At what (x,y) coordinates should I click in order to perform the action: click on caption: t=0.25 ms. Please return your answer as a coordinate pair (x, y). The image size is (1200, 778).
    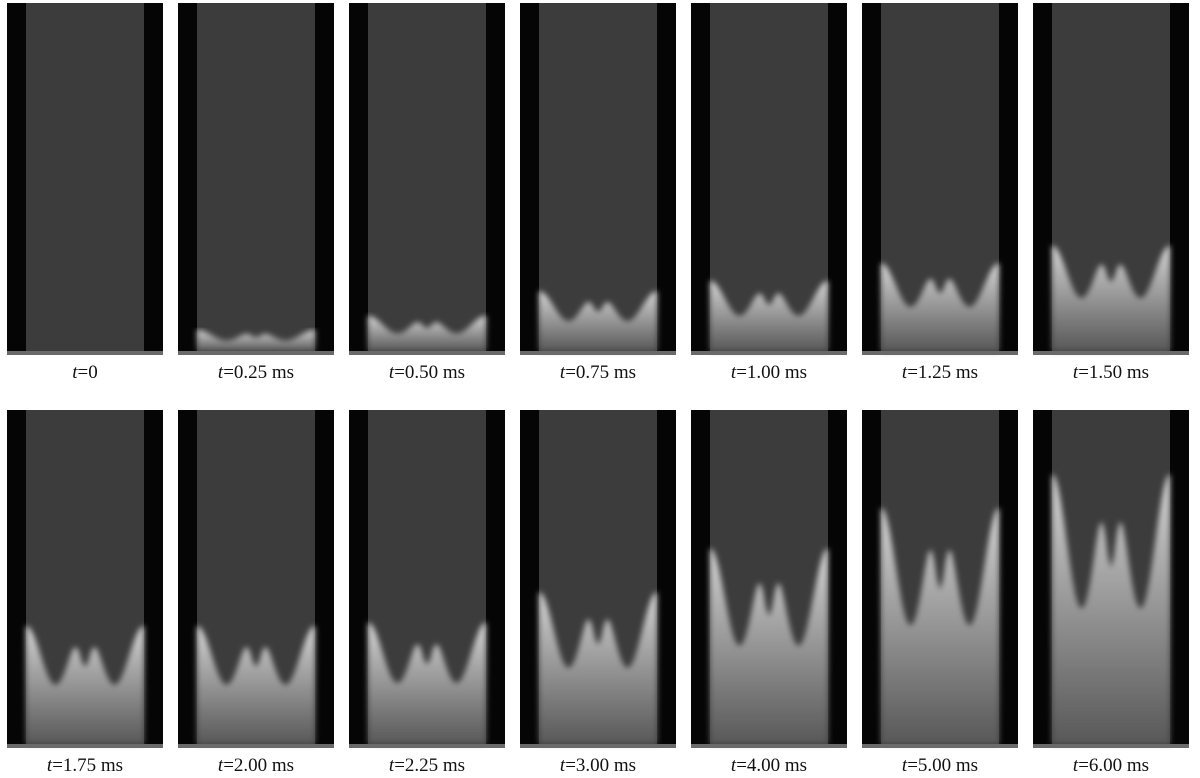
    Looking at the image, I should click on (256, 372).